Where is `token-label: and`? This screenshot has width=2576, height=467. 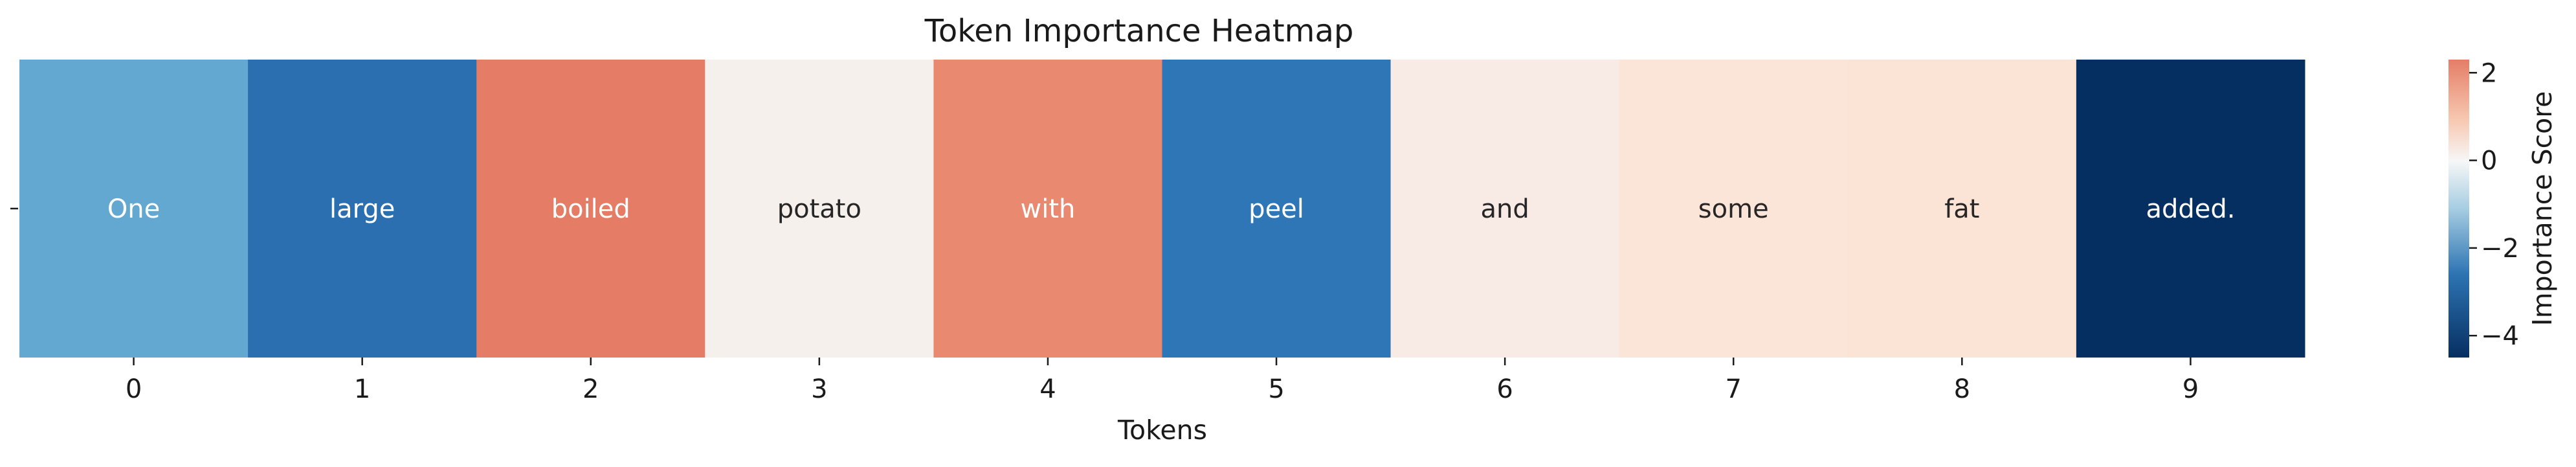 token-label: and is located at coordinates (1505, 209).